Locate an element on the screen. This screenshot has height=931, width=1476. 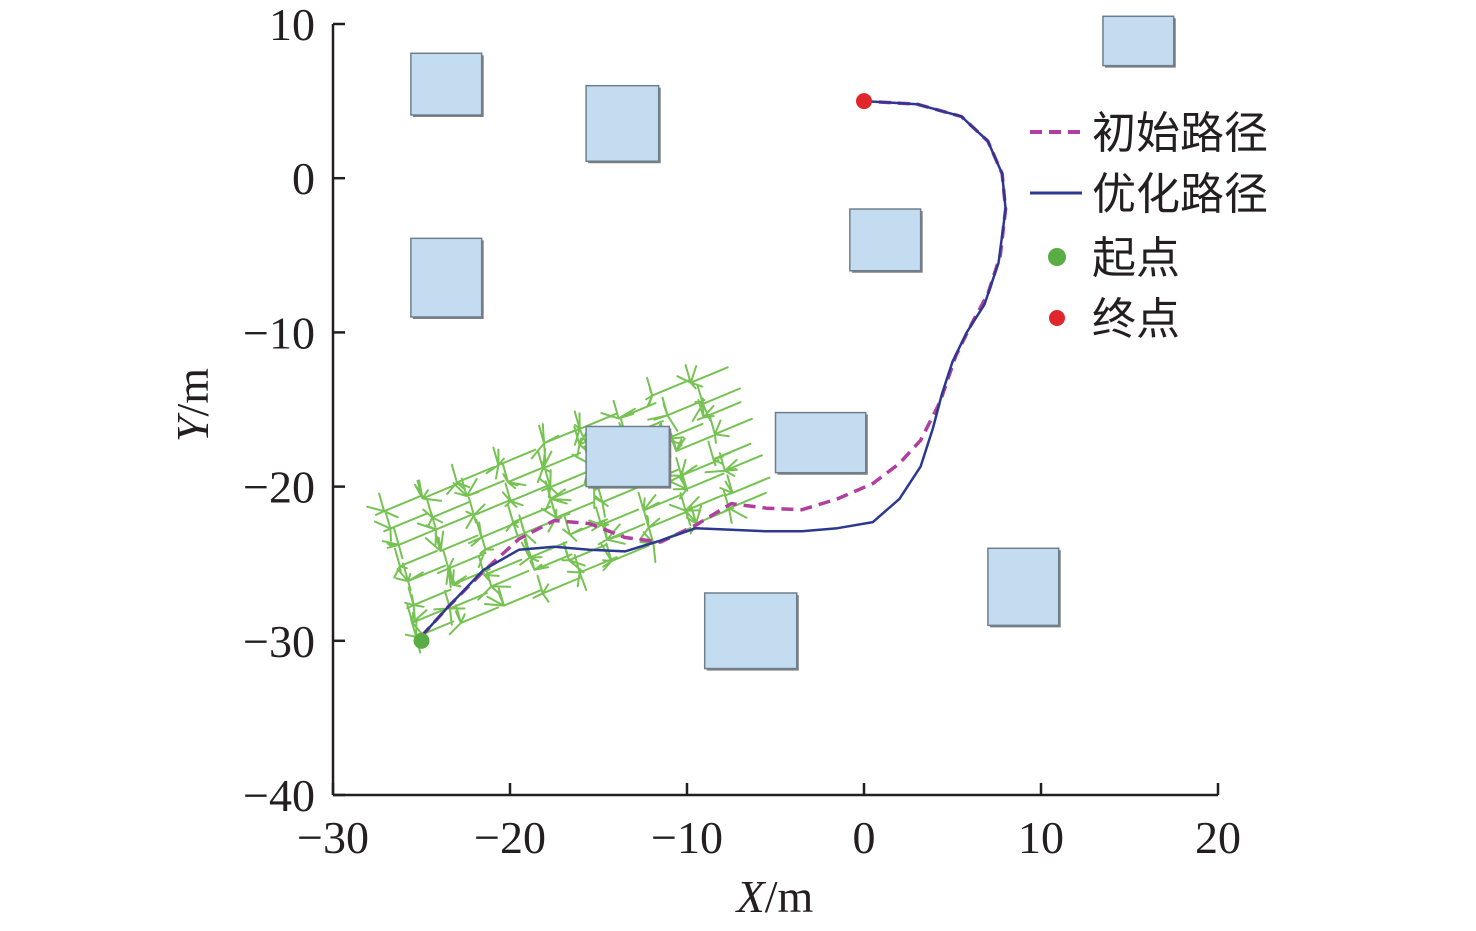
x-tick-label: −20 is located at coordinates (510, 837).